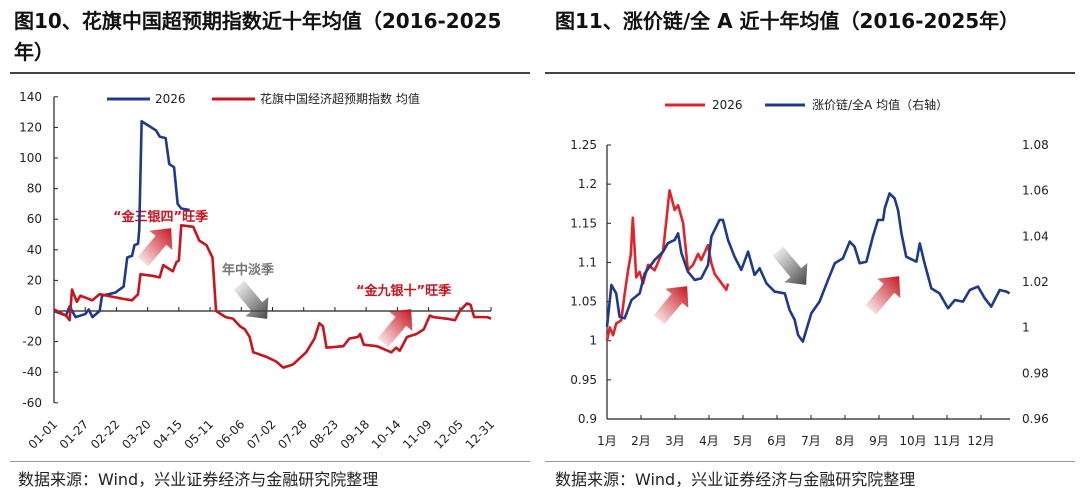 This screenshot has height=490, width=1080. Describe the element at coordinates (272, 296) in the screenshot. I see `left-series-mean-line` at that location.